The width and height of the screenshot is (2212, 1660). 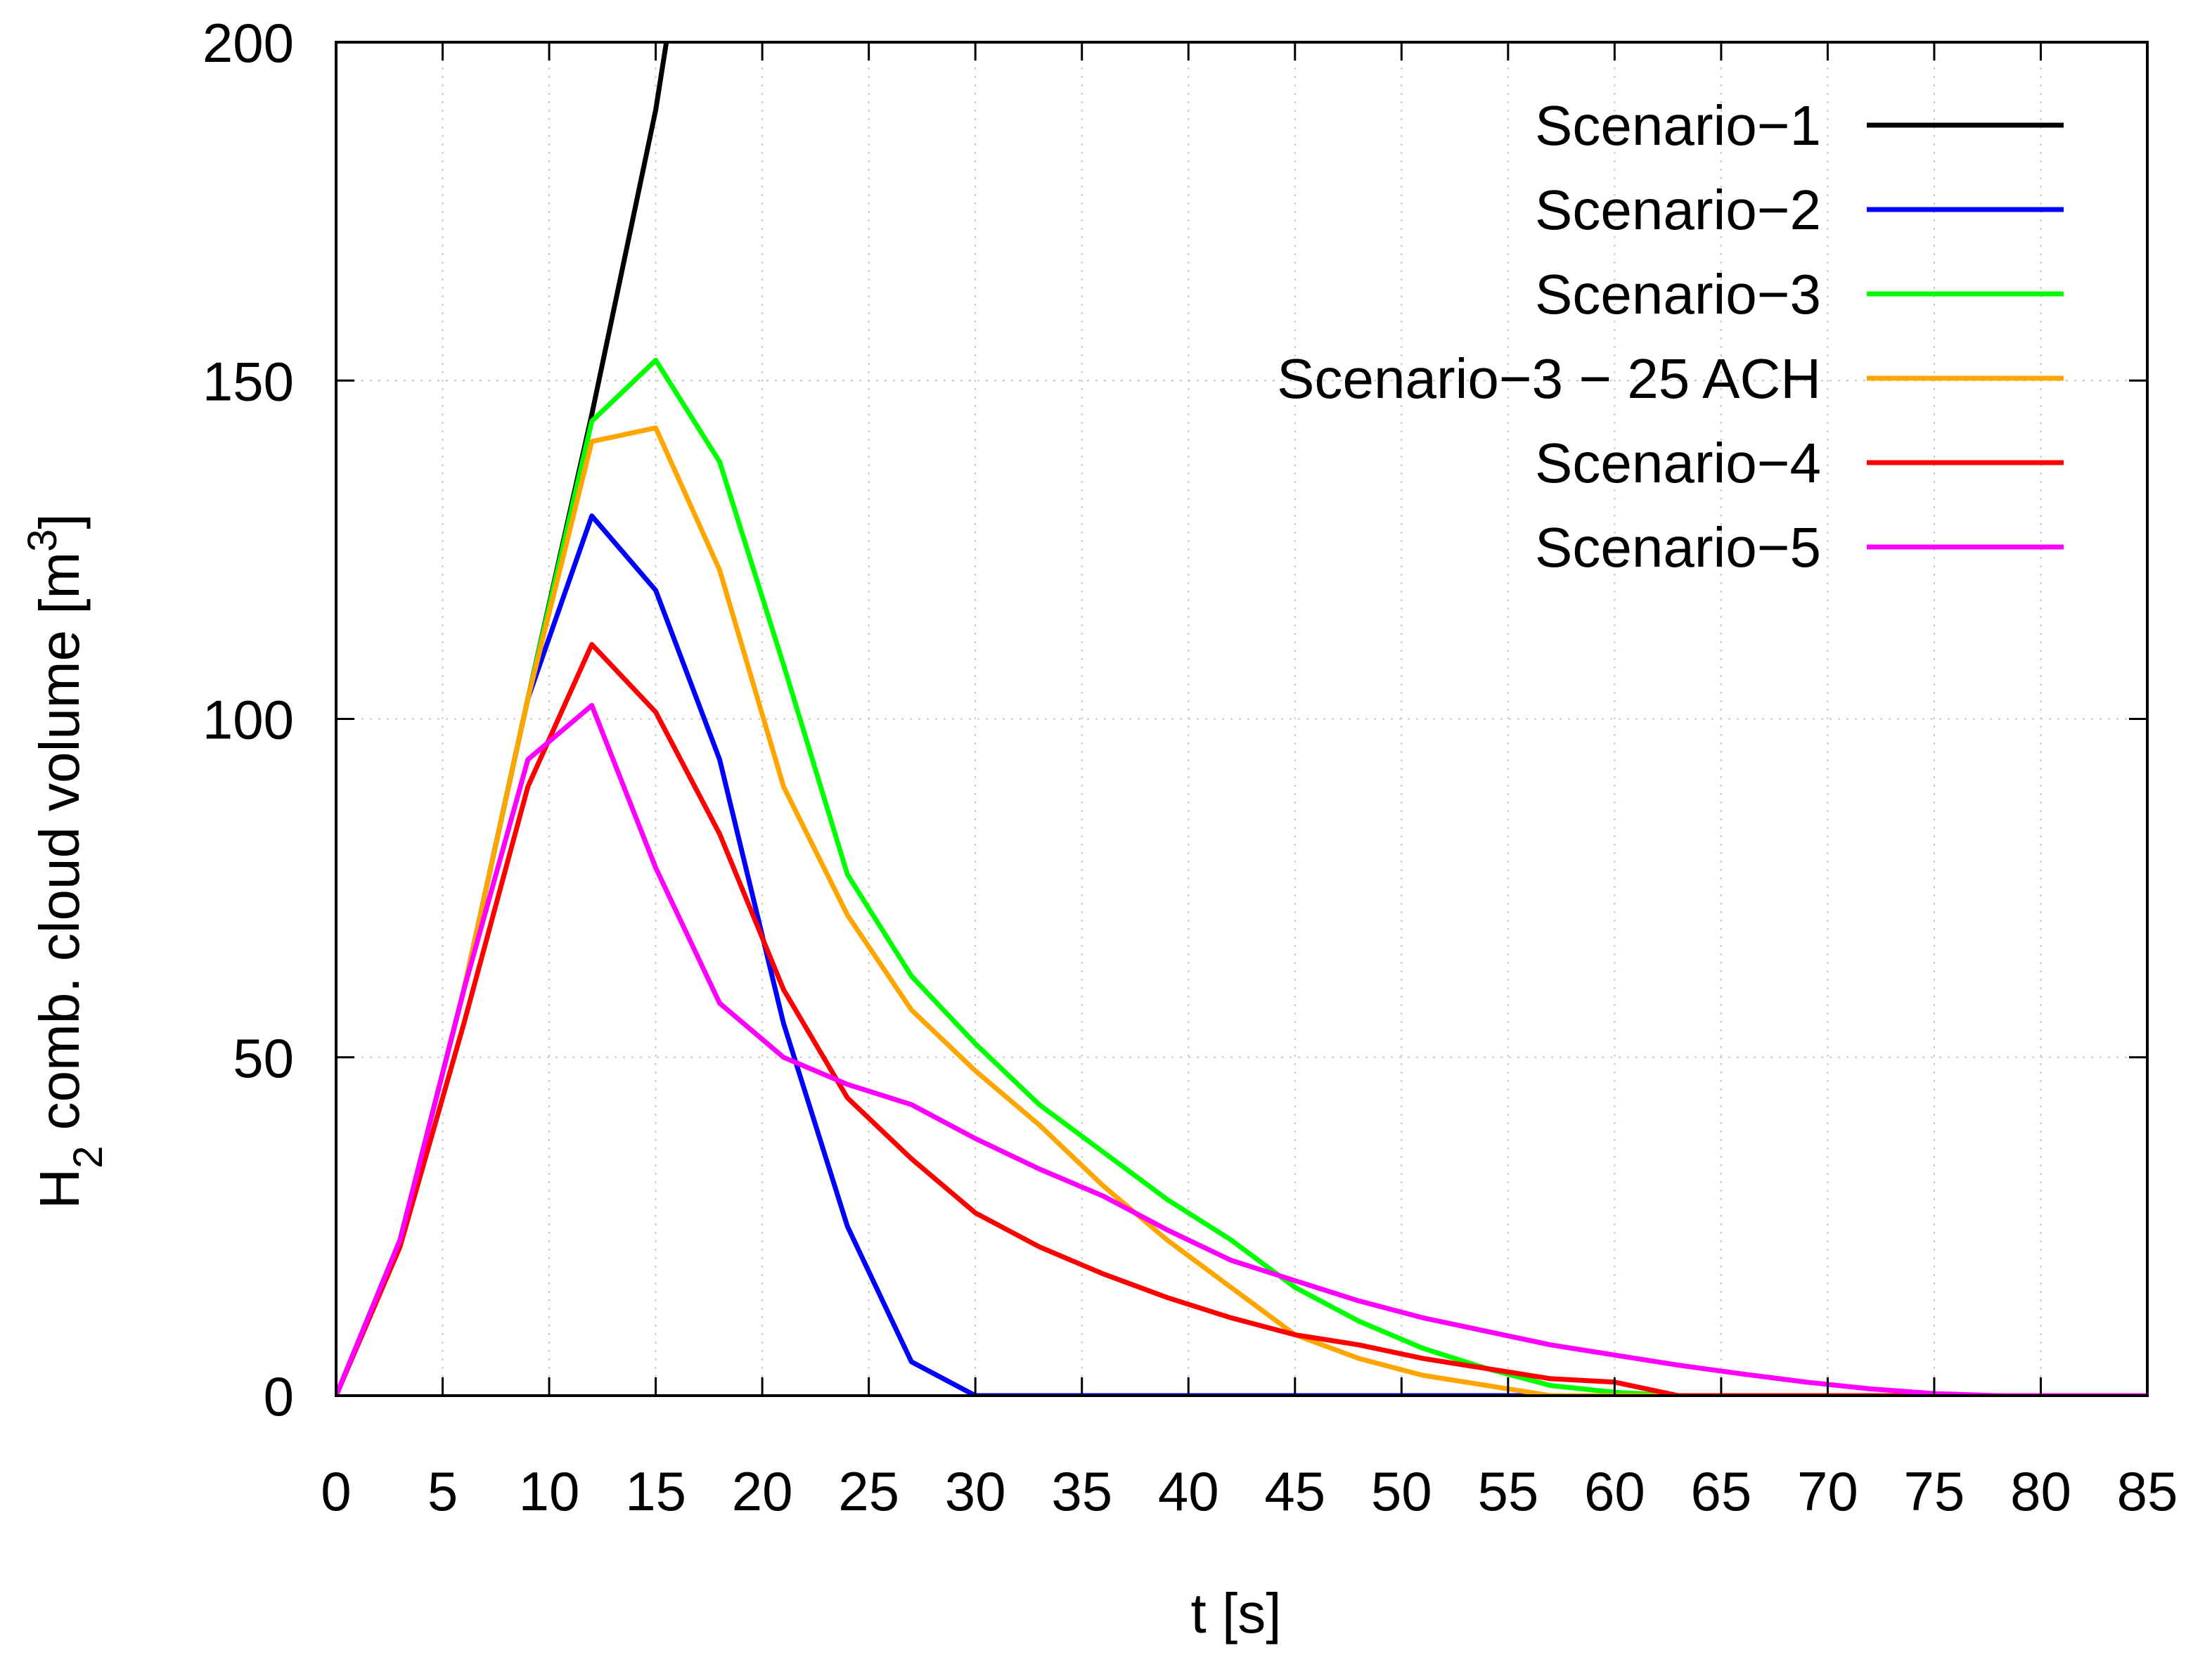 I want to click on y-axis-title-sup: 3, so click(x=42, y=540).